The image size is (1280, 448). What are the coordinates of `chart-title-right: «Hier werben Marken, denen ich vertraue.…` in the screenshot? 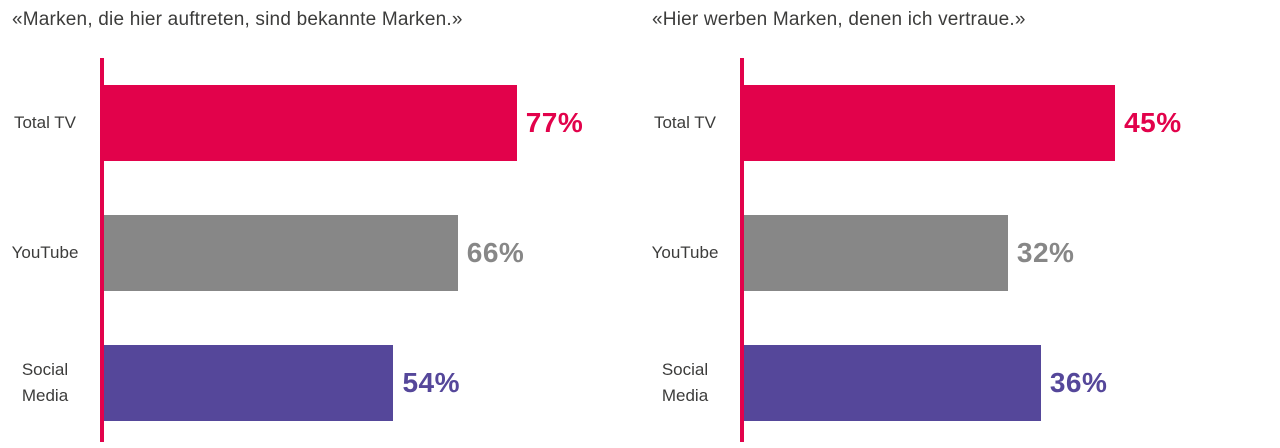 It's located at (839, 19).